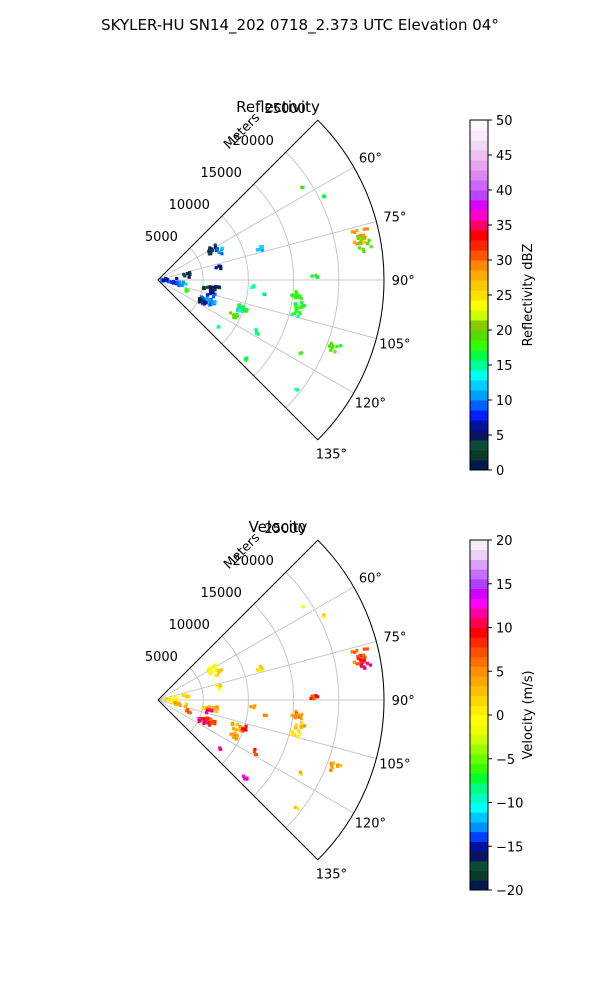  I want to click on colorbar-label: Reflectivity dBZ, so click(528, 295).